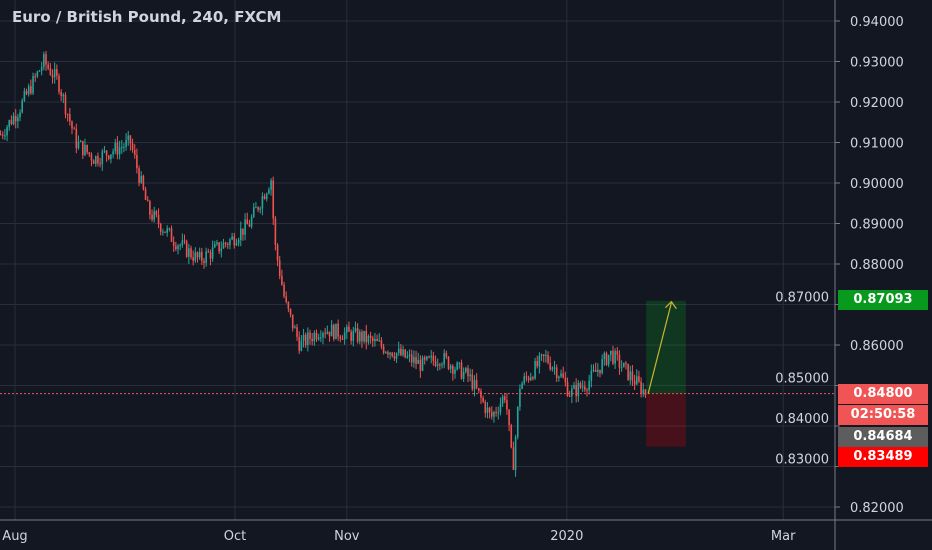 Image resolution: width=932 pixels, height=550 pixels. Describe the element at coordinates (347, 536) in the screenshot. I see `x-tick-label: Nov` at that location.